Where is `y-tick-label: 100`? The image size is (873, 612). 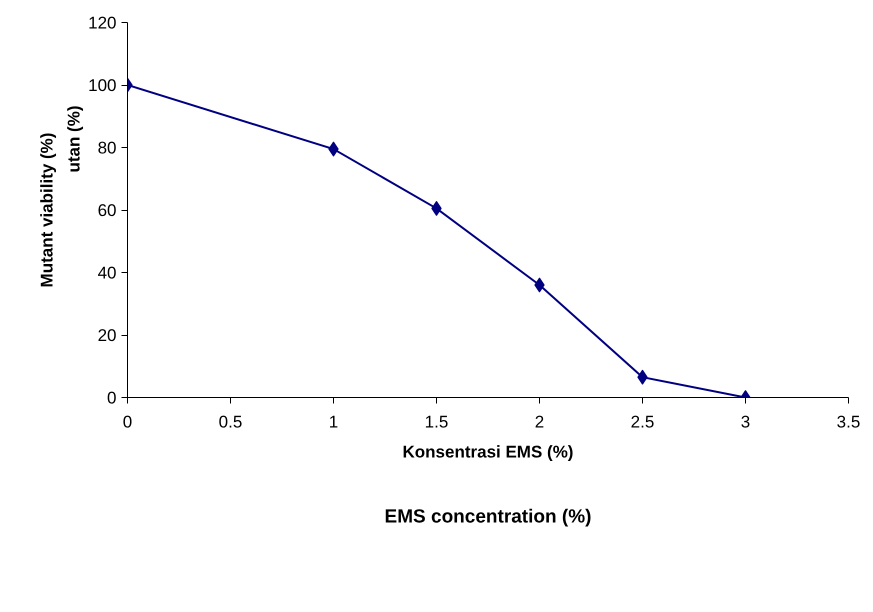
y-tick-label: 100 is located at coordinates (102, 85).